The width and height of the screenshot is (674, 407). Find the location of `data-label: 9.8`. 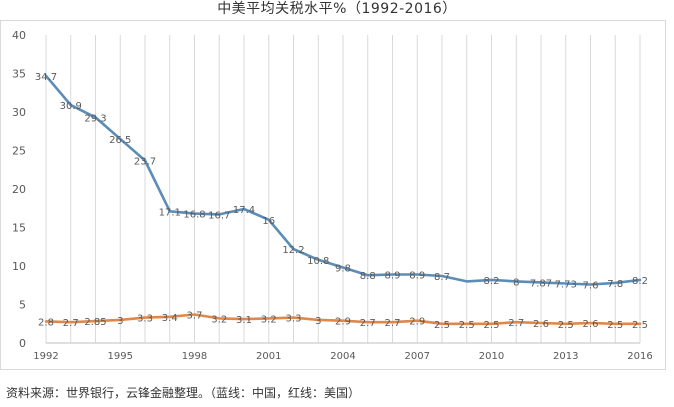

data-label: 9.8 is located at coordinates (343, 269).